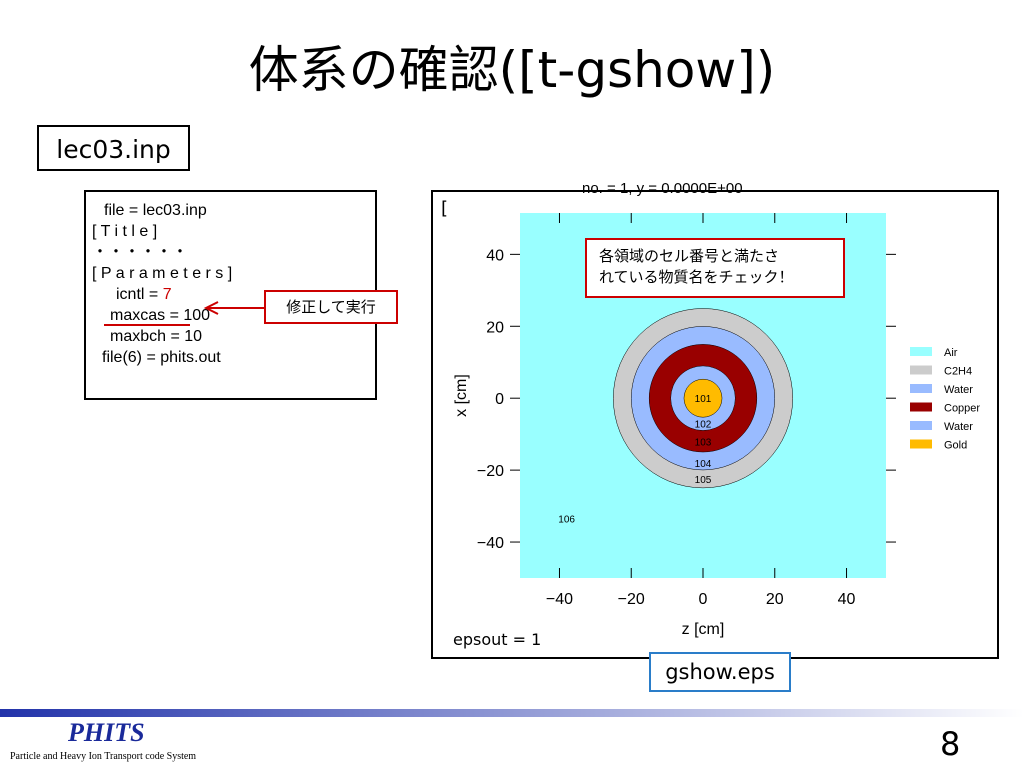  I want to click on code-text: [ P a r a m e t e r s ], so click(162, 273).